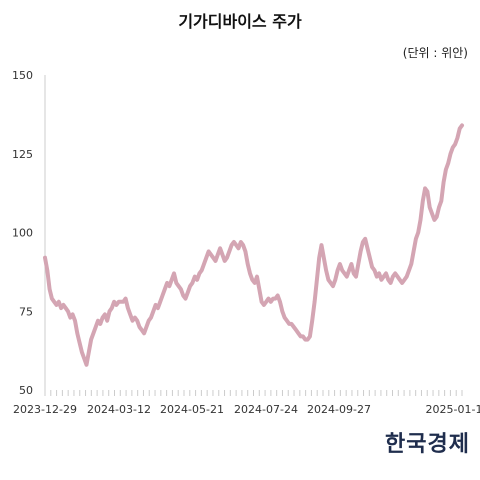 This screenshot has width=480, height=480. Describe the element at coordinates (192, 409) in the screenshot. I see `x-tick-label: 2024-05-21` at that location.